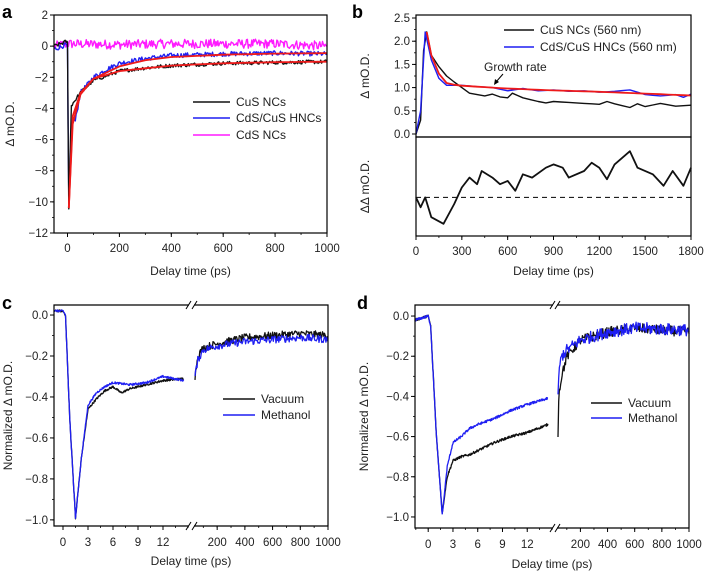  I want to click on y-tick-label: −4, so click(42, 109).